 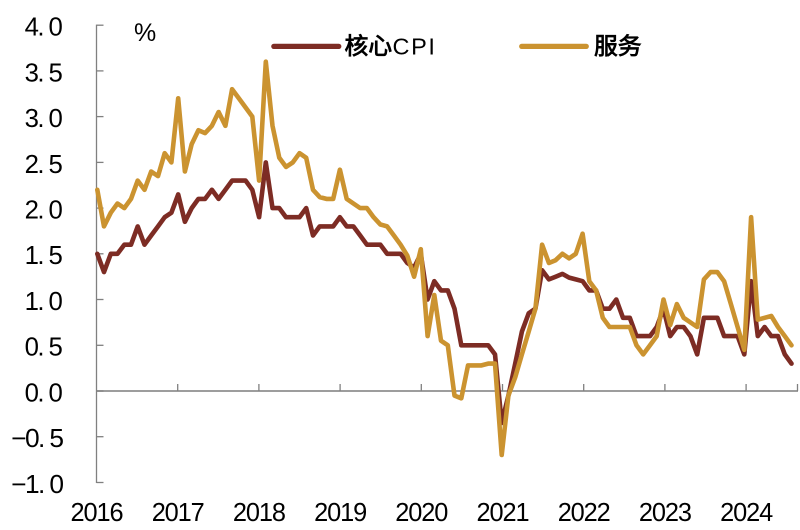 What do you see at coordinates (37, 484) in the screenshot?
I see `svg-text: −1. 0` at bounding box center [37, 484].